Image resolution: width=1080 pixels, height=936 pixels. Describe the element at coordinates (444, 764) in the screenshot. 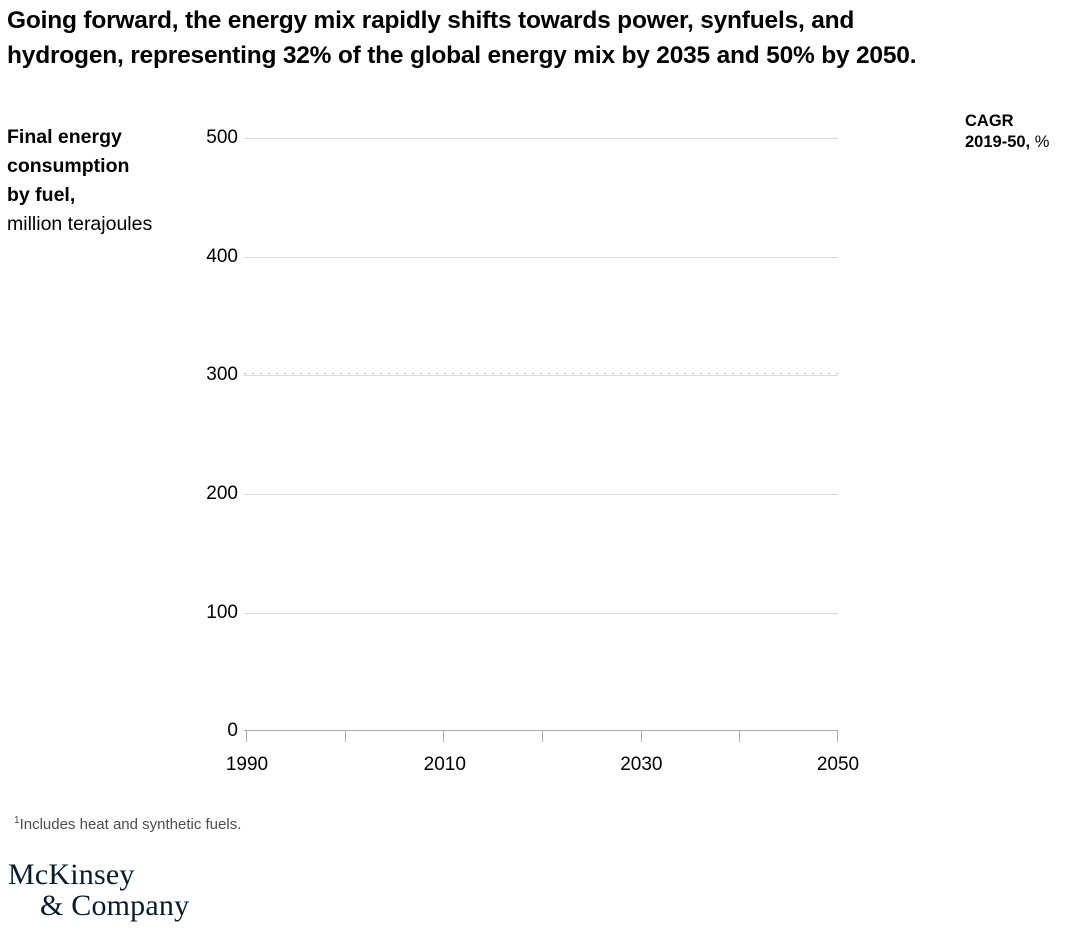

I see `x-tick-label-2010: 2010` at that location.